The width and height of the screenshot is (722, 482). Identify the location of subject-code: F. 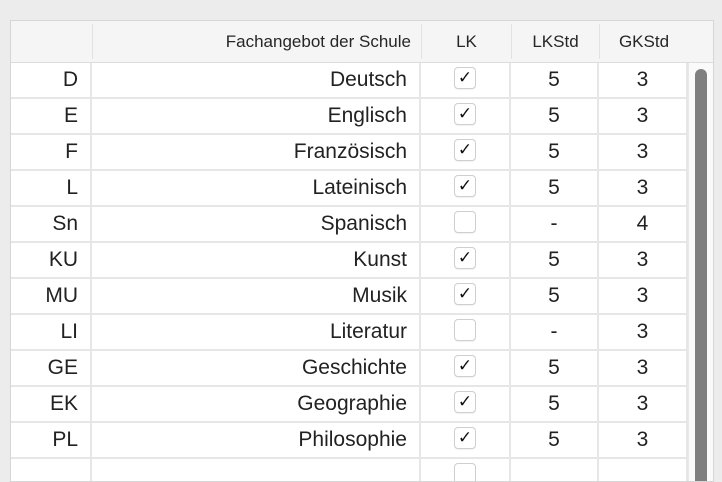
(51, 152).